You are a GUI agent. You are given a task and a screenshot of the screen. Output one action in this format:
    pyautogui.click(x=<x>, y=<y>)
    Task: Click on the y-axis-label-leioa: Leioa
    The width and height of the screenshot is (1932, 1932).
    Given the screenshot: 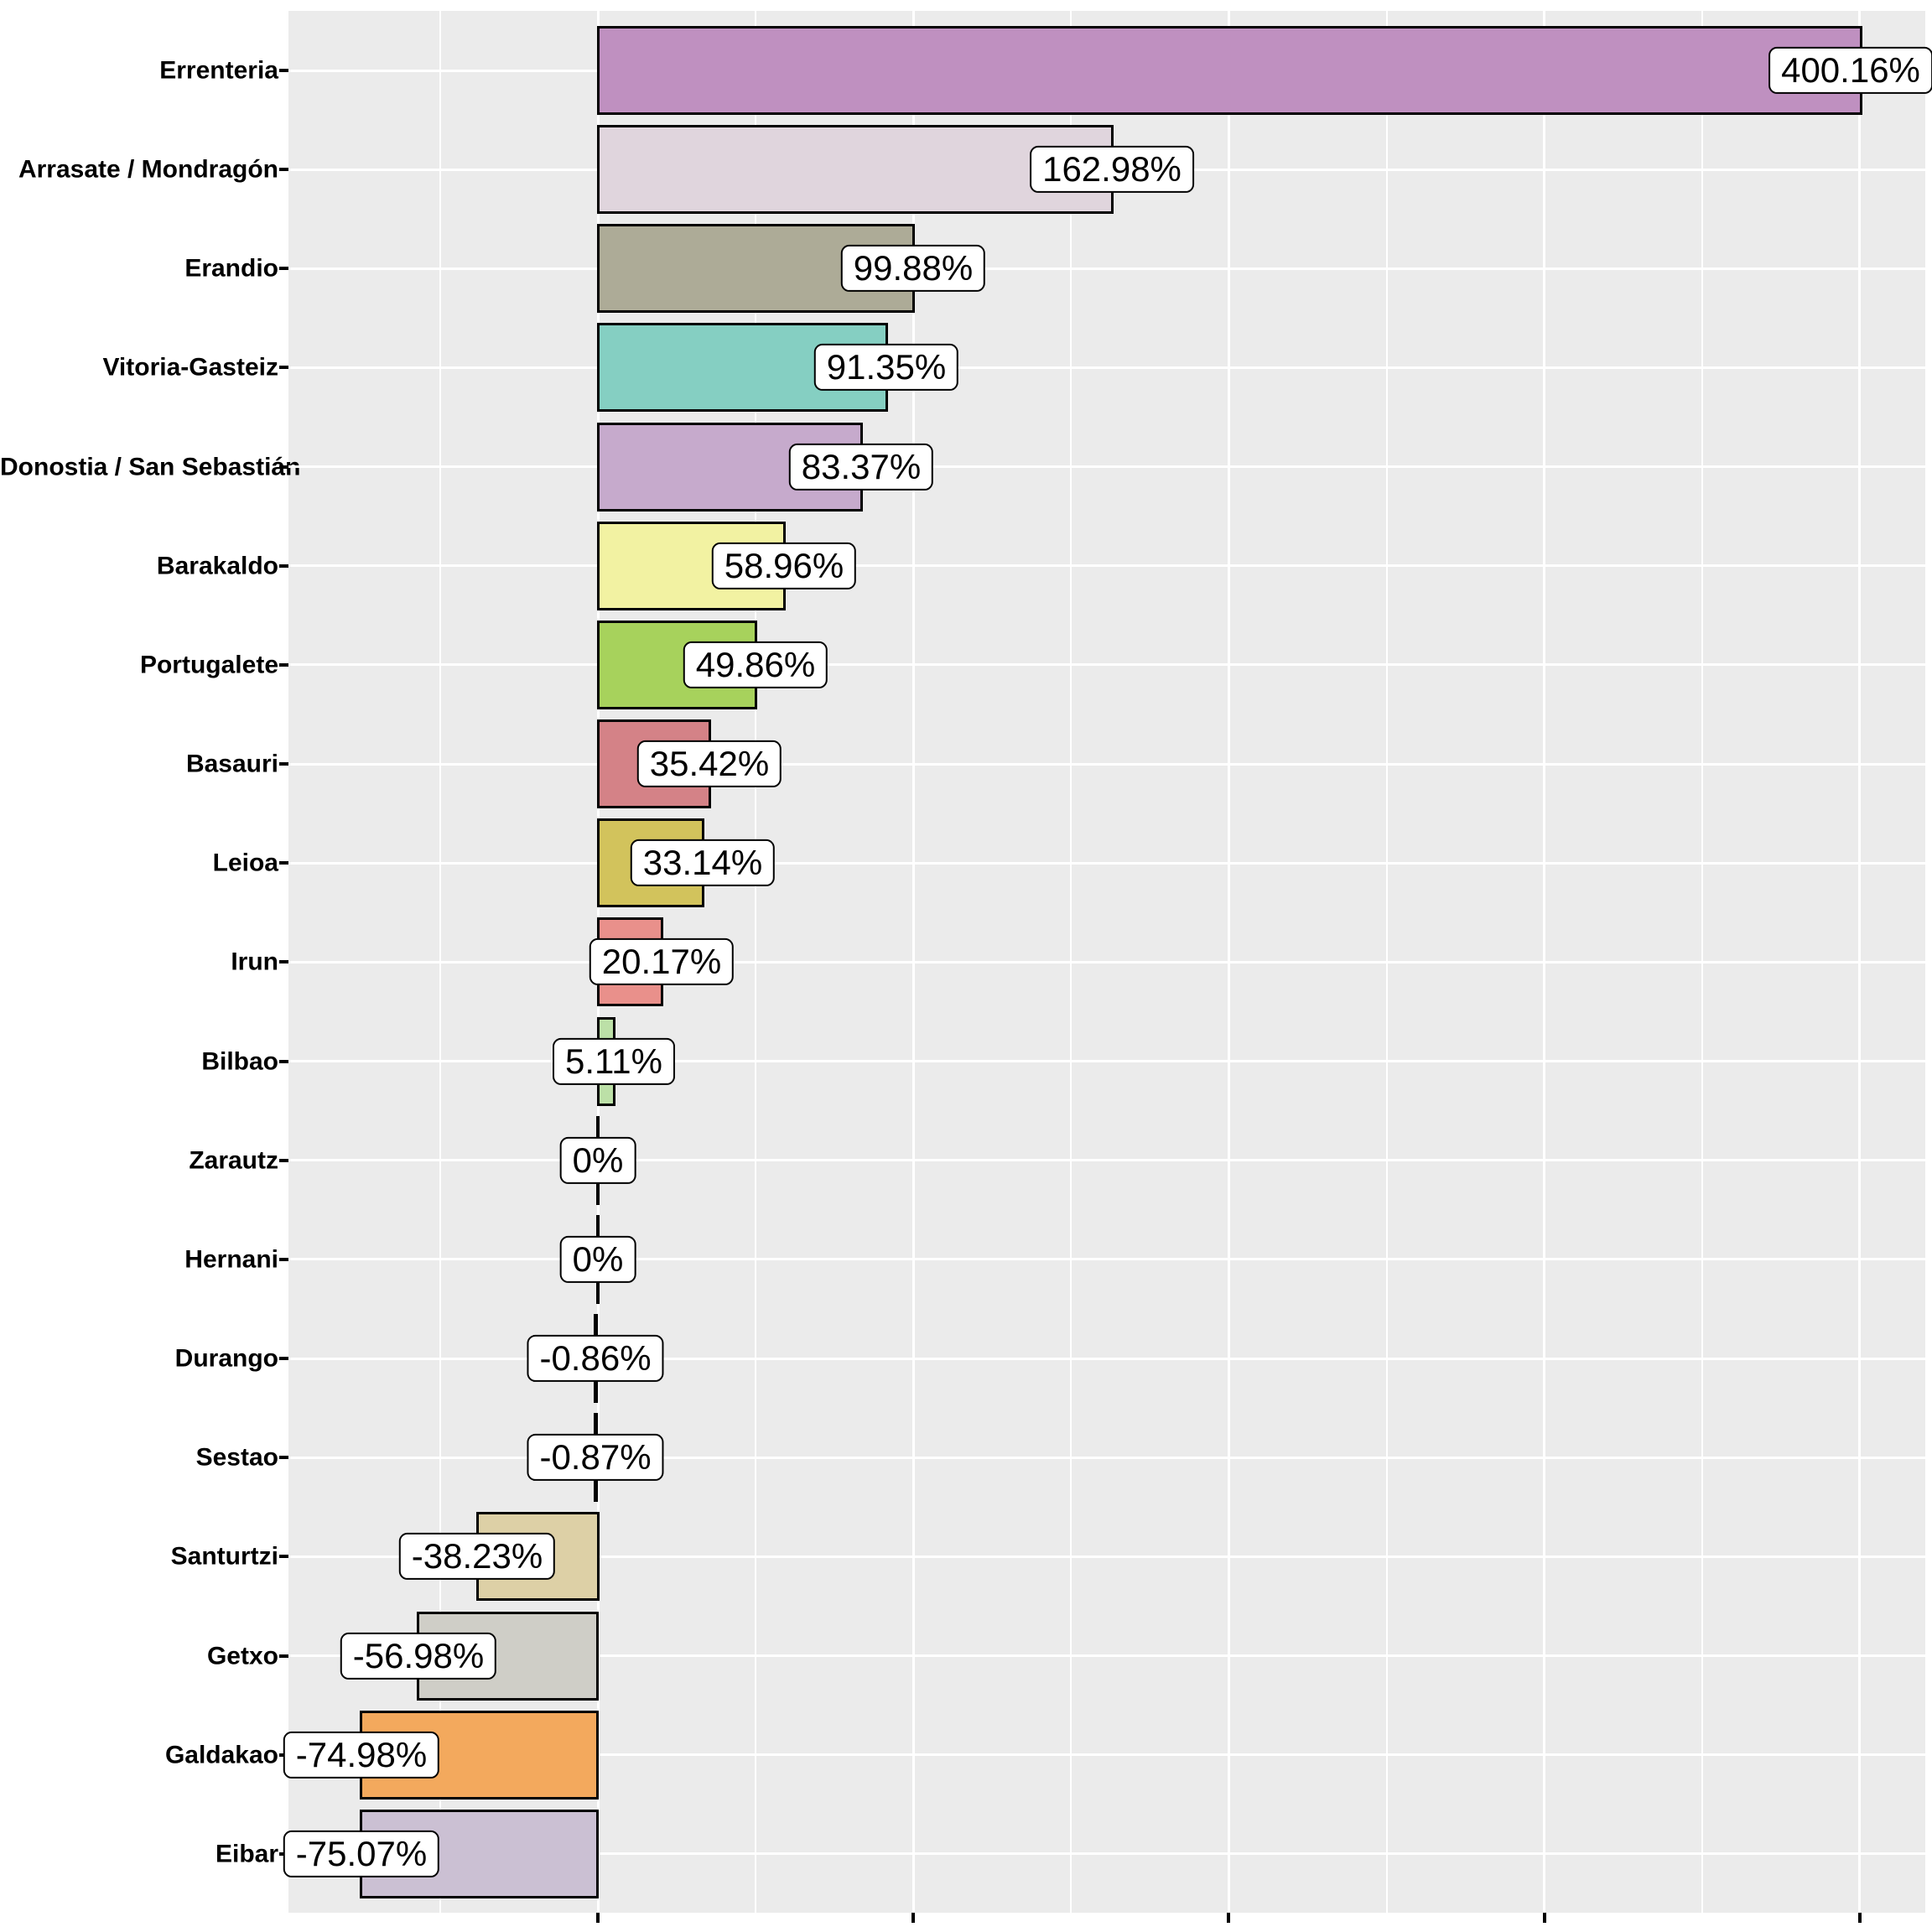 What is the action you would take?
    pyautogui.click(x=245, y=863)
    